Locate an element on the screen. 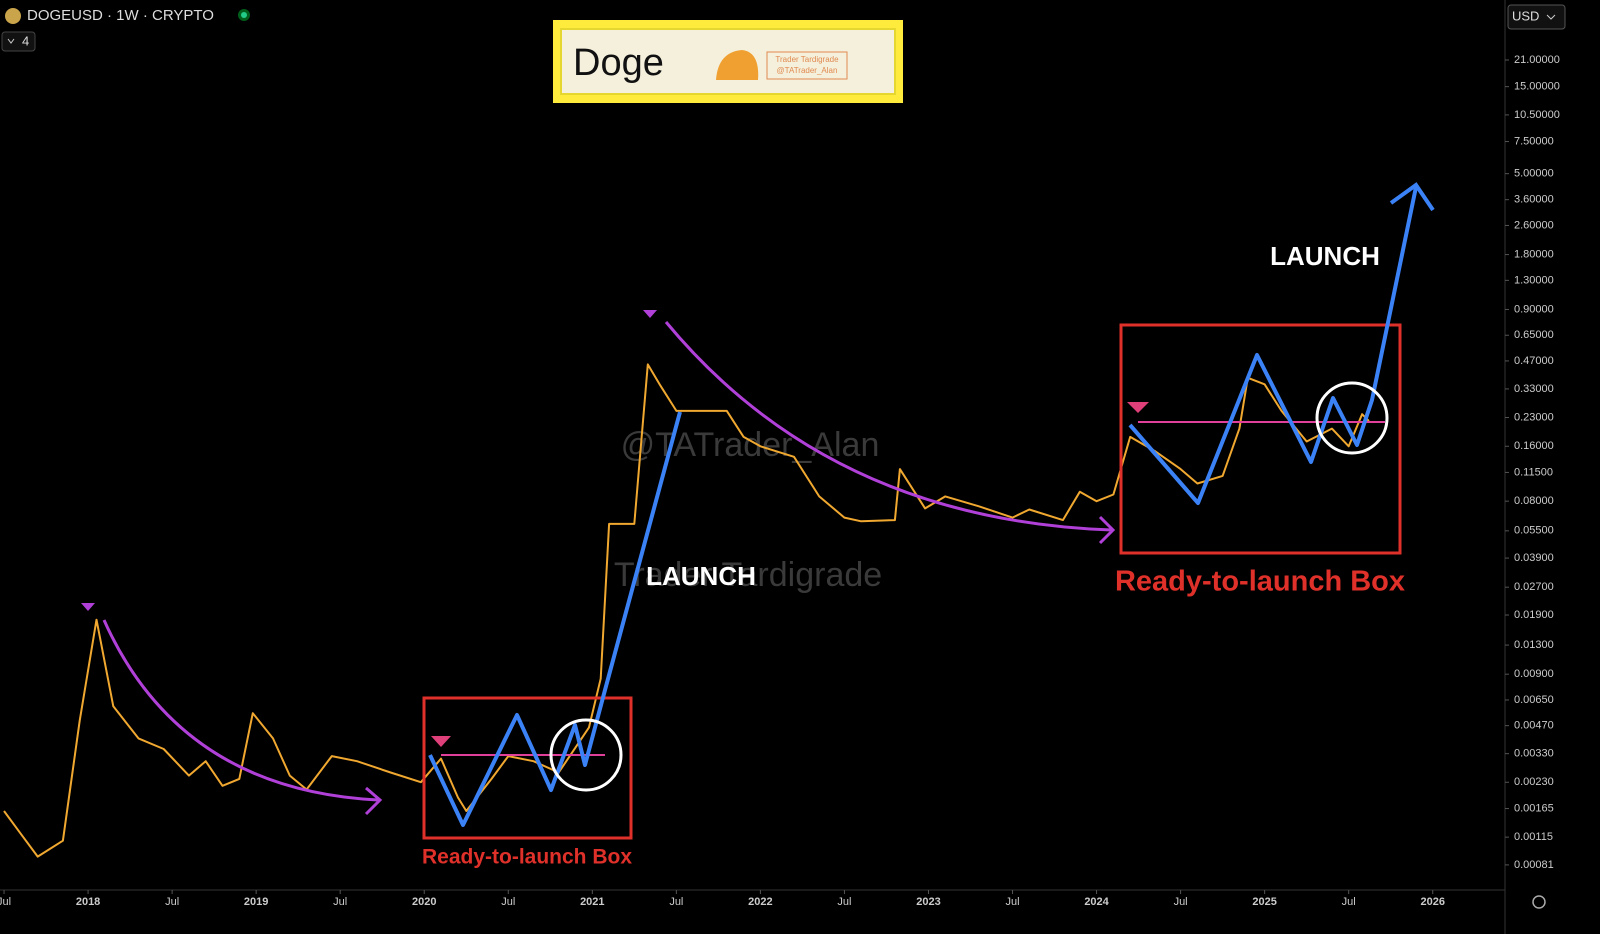  y-tick-label: 0.00115 is located at coordinates (1533, 837).